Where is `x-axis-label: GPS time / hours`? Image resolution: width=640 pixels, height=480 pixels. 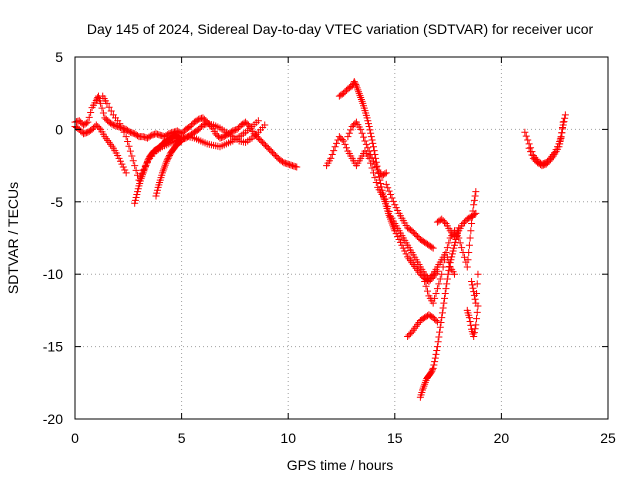
x-axis-label: GPS time / hours is located at coordinates (340, 465).